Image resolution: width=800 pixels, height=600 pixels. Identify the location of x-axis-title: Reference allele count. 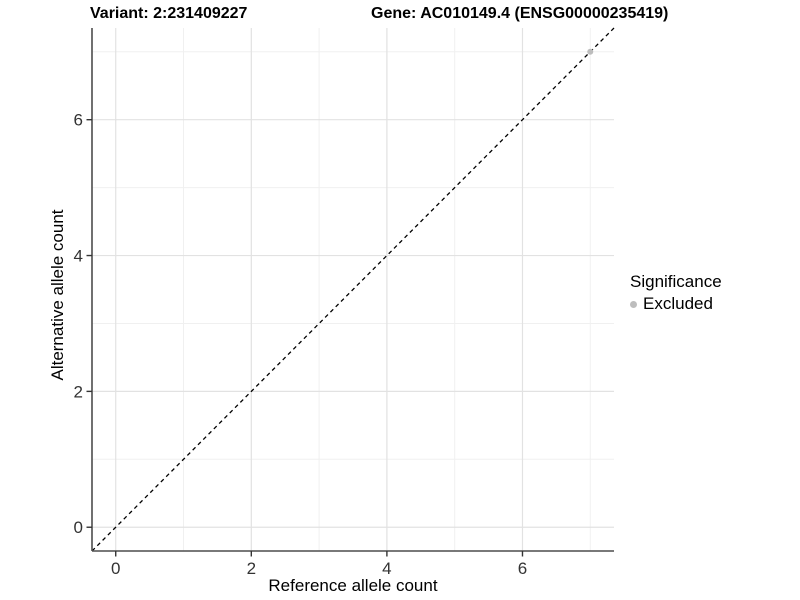
(353, 585).